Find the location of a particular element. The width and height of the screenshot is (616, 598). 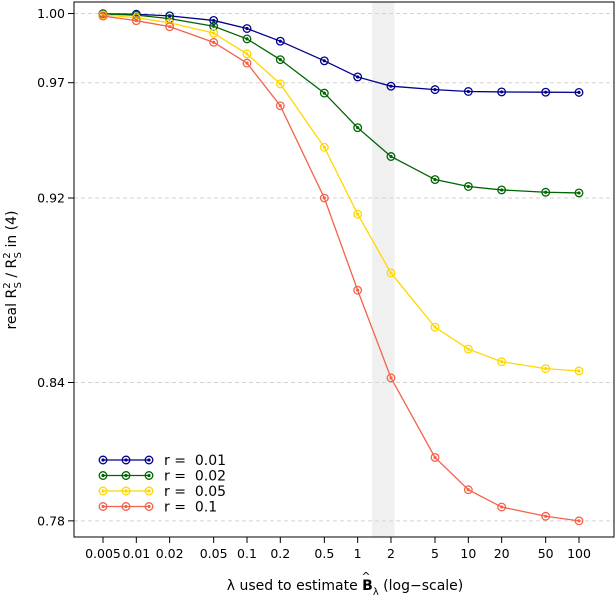

legend: r = 0.01r = 0.02r = 0.05r = 0.1 is located at coordinates (162, 484).